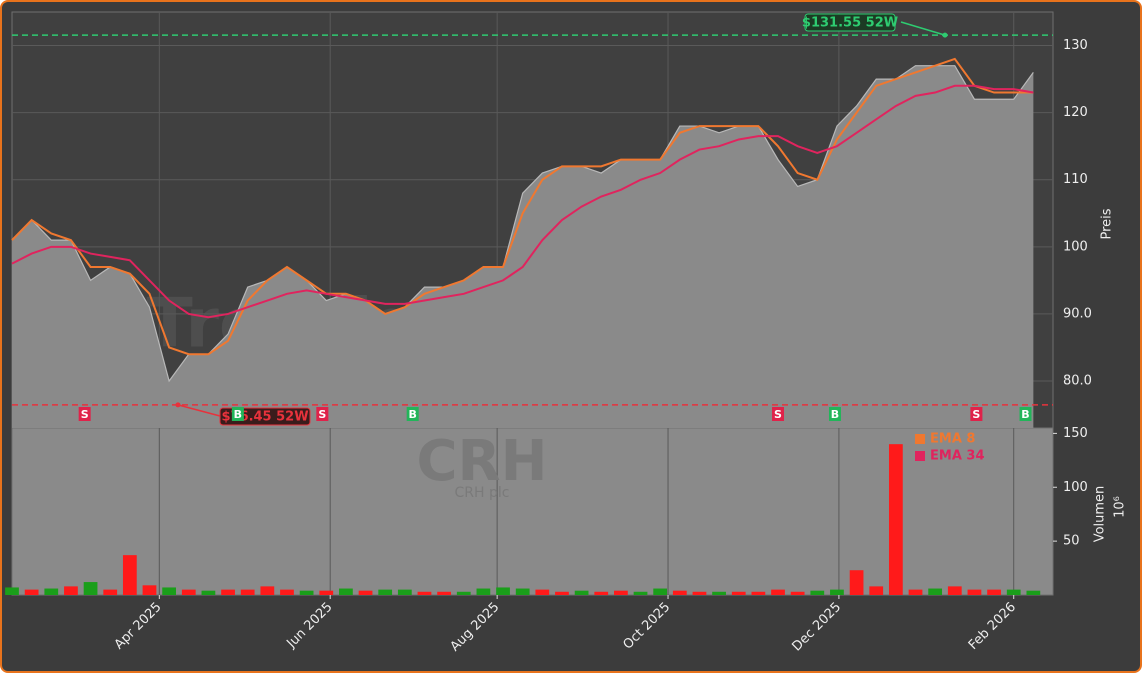 The height and width of the screenshot is (673, 1142). I want to click on y-tick-label: 80.0, so click(1077, 381).